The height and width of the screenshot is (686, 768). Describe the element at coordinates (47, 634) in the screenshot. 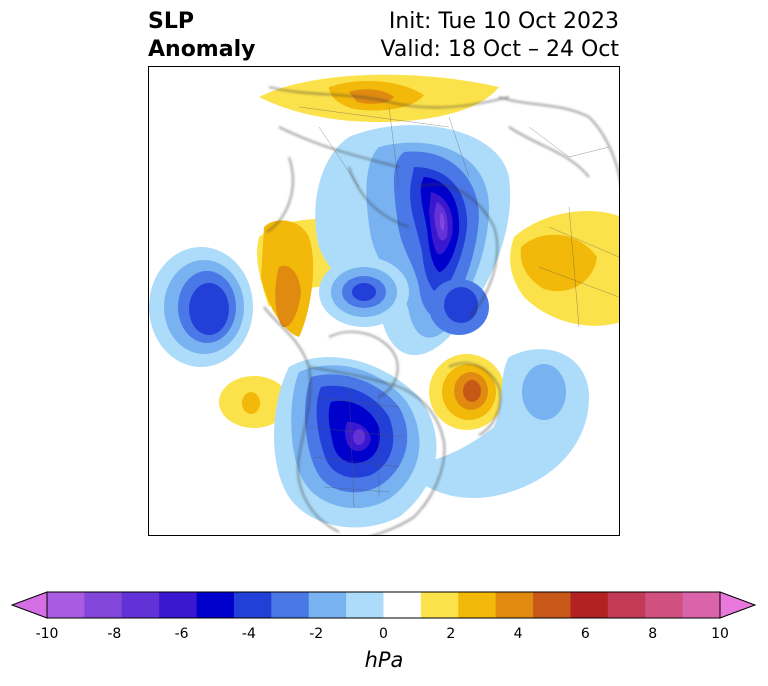

I see `colorbar-tick-label: -10` at that location.